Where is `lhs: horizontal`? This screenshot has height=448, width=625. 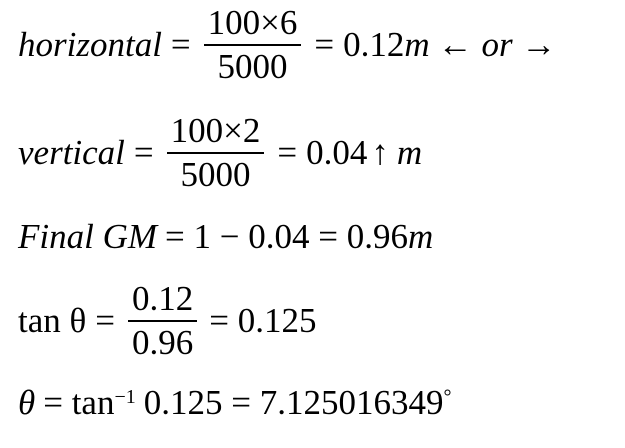
lhs: horizontal is located at coordinates (90, 44).